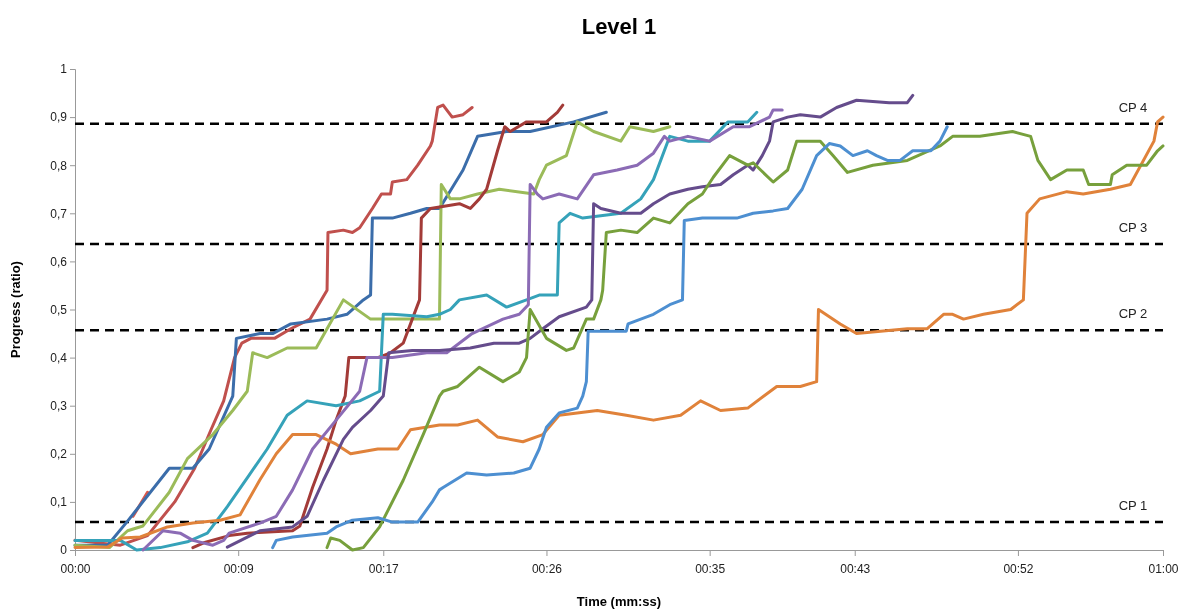  I want to click on y-tick-label: 0,9, so click(59, 117).